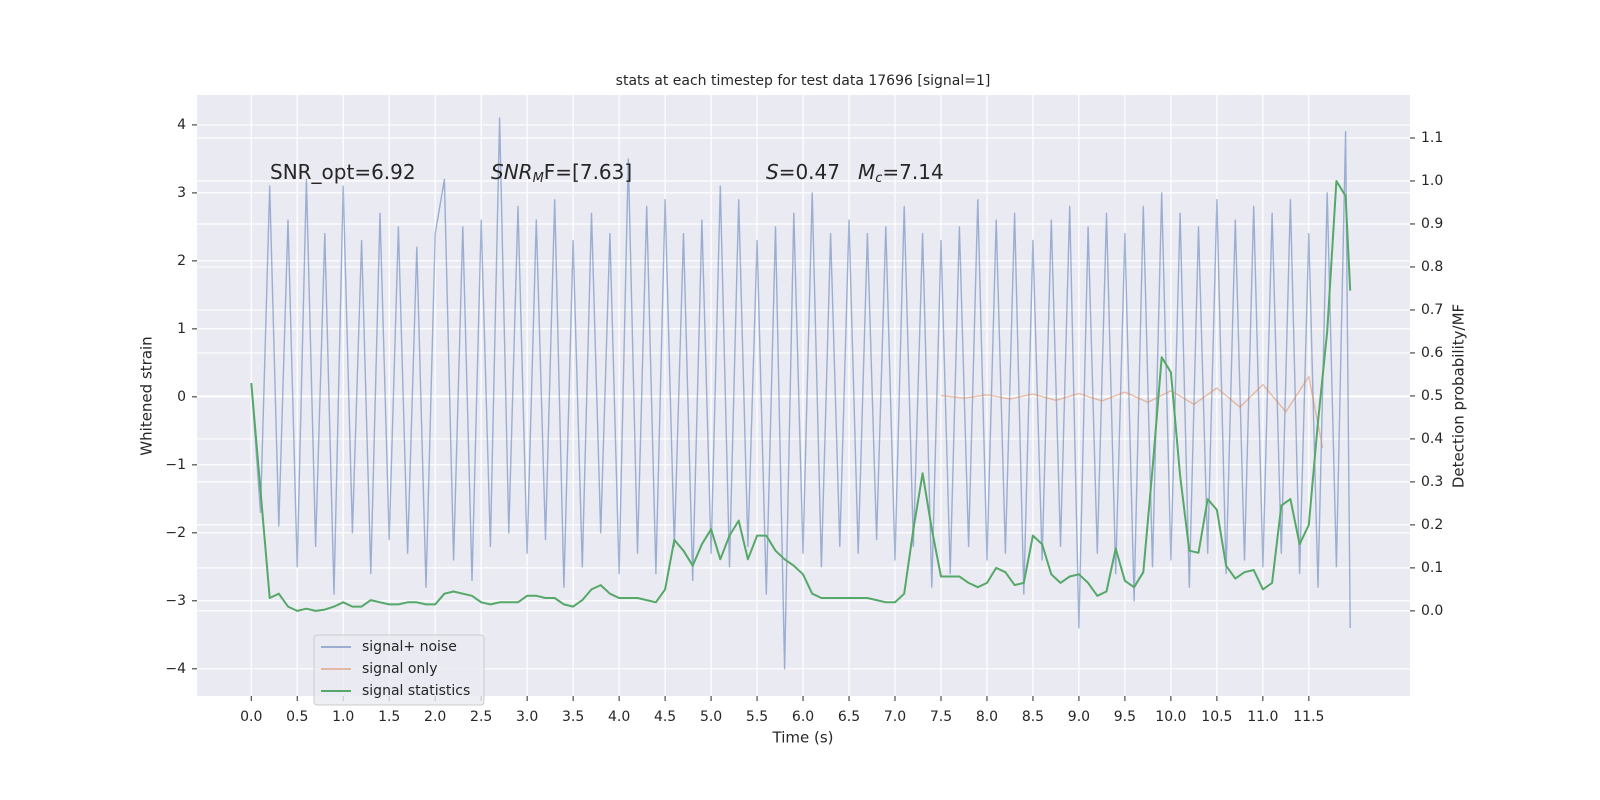  Describe the element at coordinates (866, 172) in the screenshot. I see `annotation-main: M` at that location.